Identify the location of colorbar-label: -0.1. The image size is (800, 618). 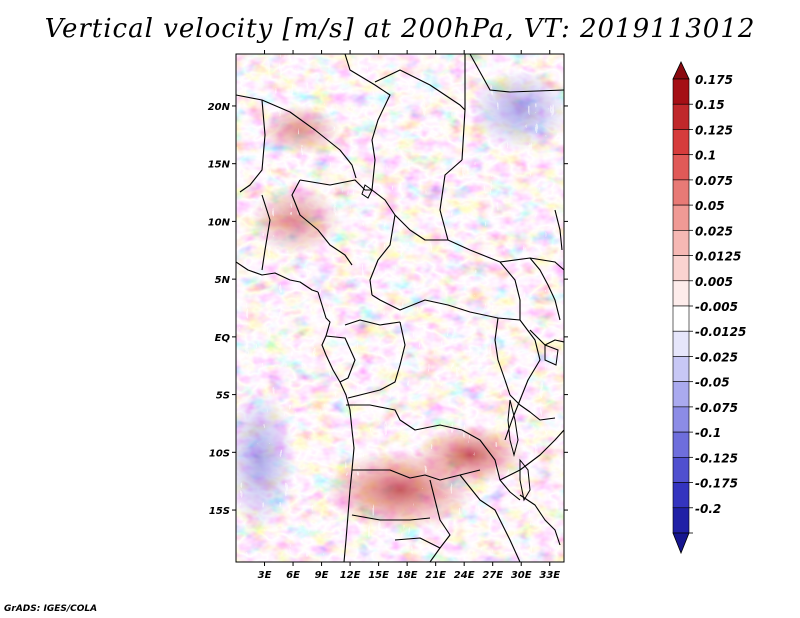
(708, 433).